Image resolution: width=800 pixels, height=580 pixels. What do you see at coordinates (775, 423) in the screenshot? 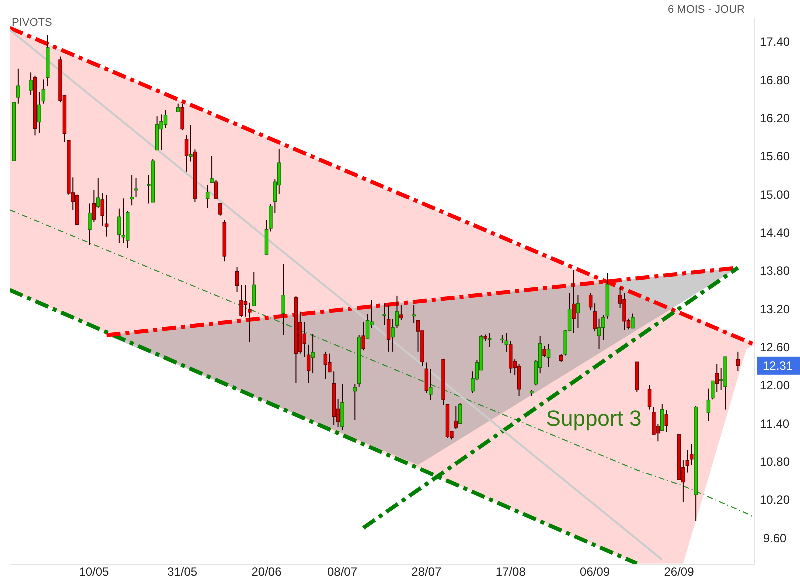
I see `y-tick-label: 11.40` at bounding box center [775, 423].